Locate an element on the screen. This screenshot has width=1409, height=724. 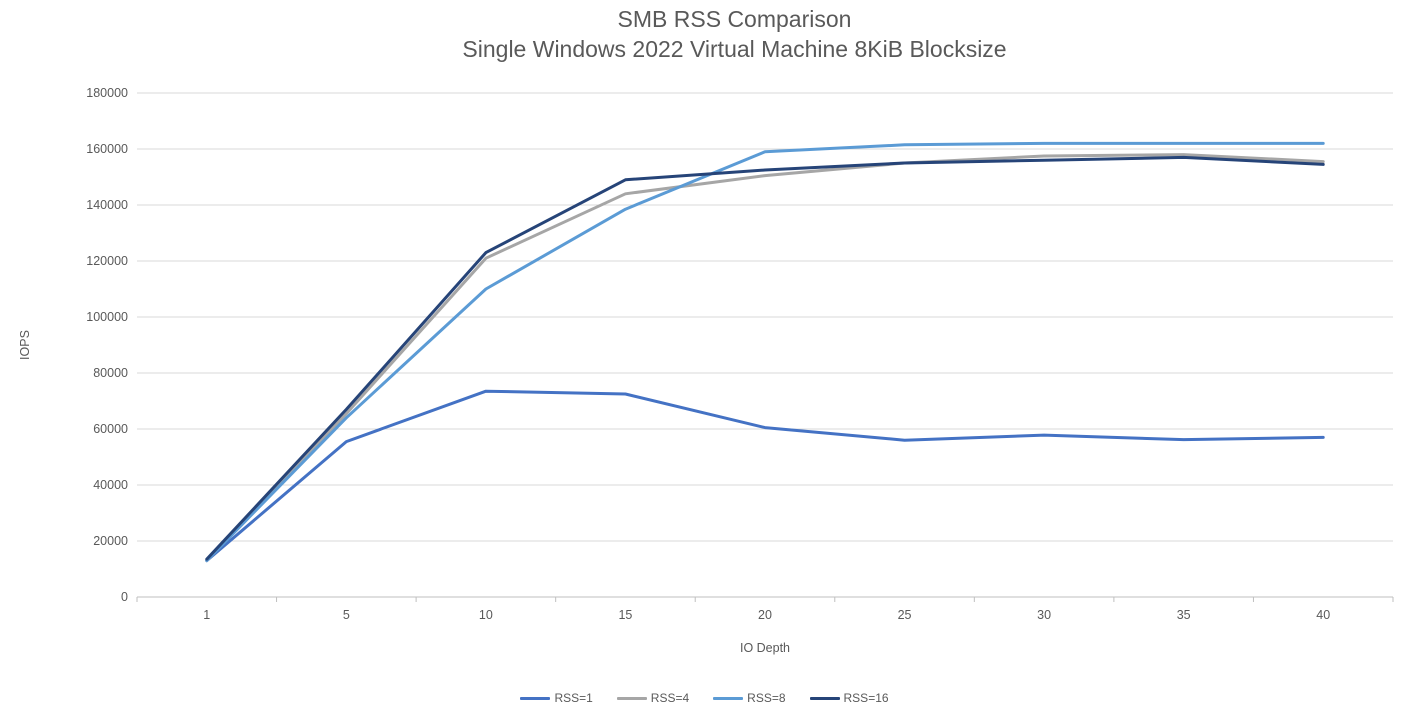
legend-label: RSS=8 is located at coordinates (766, 698).